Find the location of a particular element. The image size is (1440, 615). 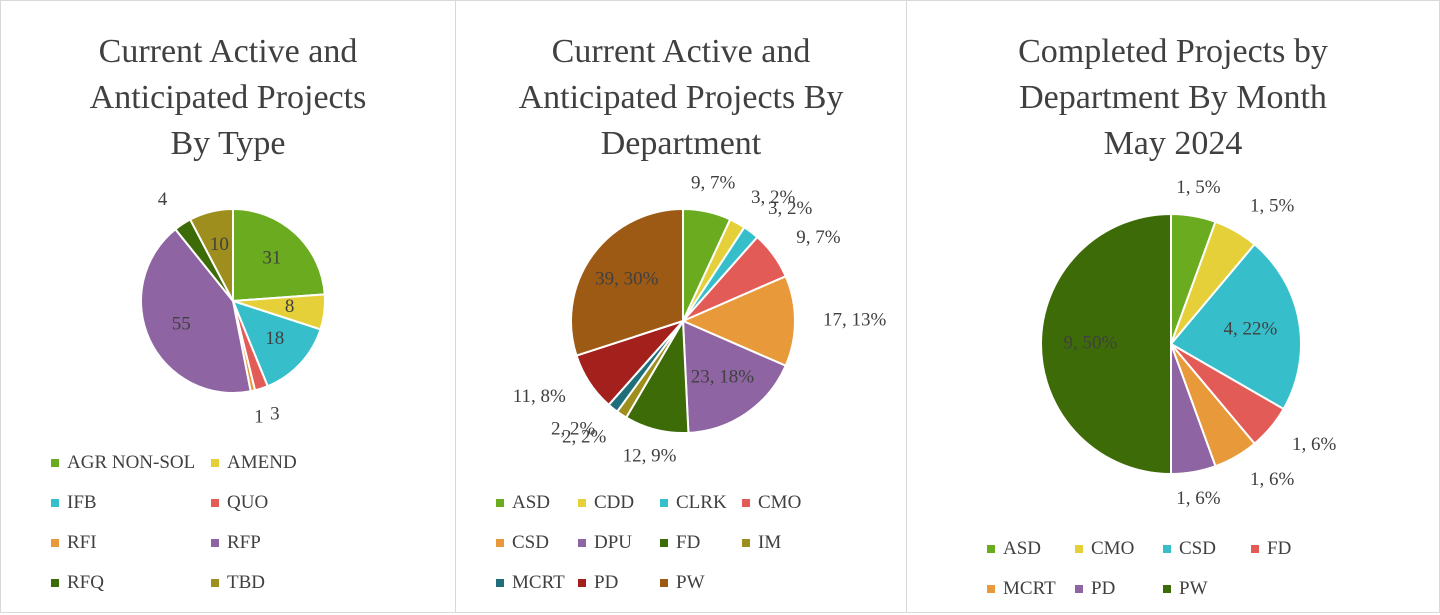

legend-item: RFQ is located at coordinates (131, 583).